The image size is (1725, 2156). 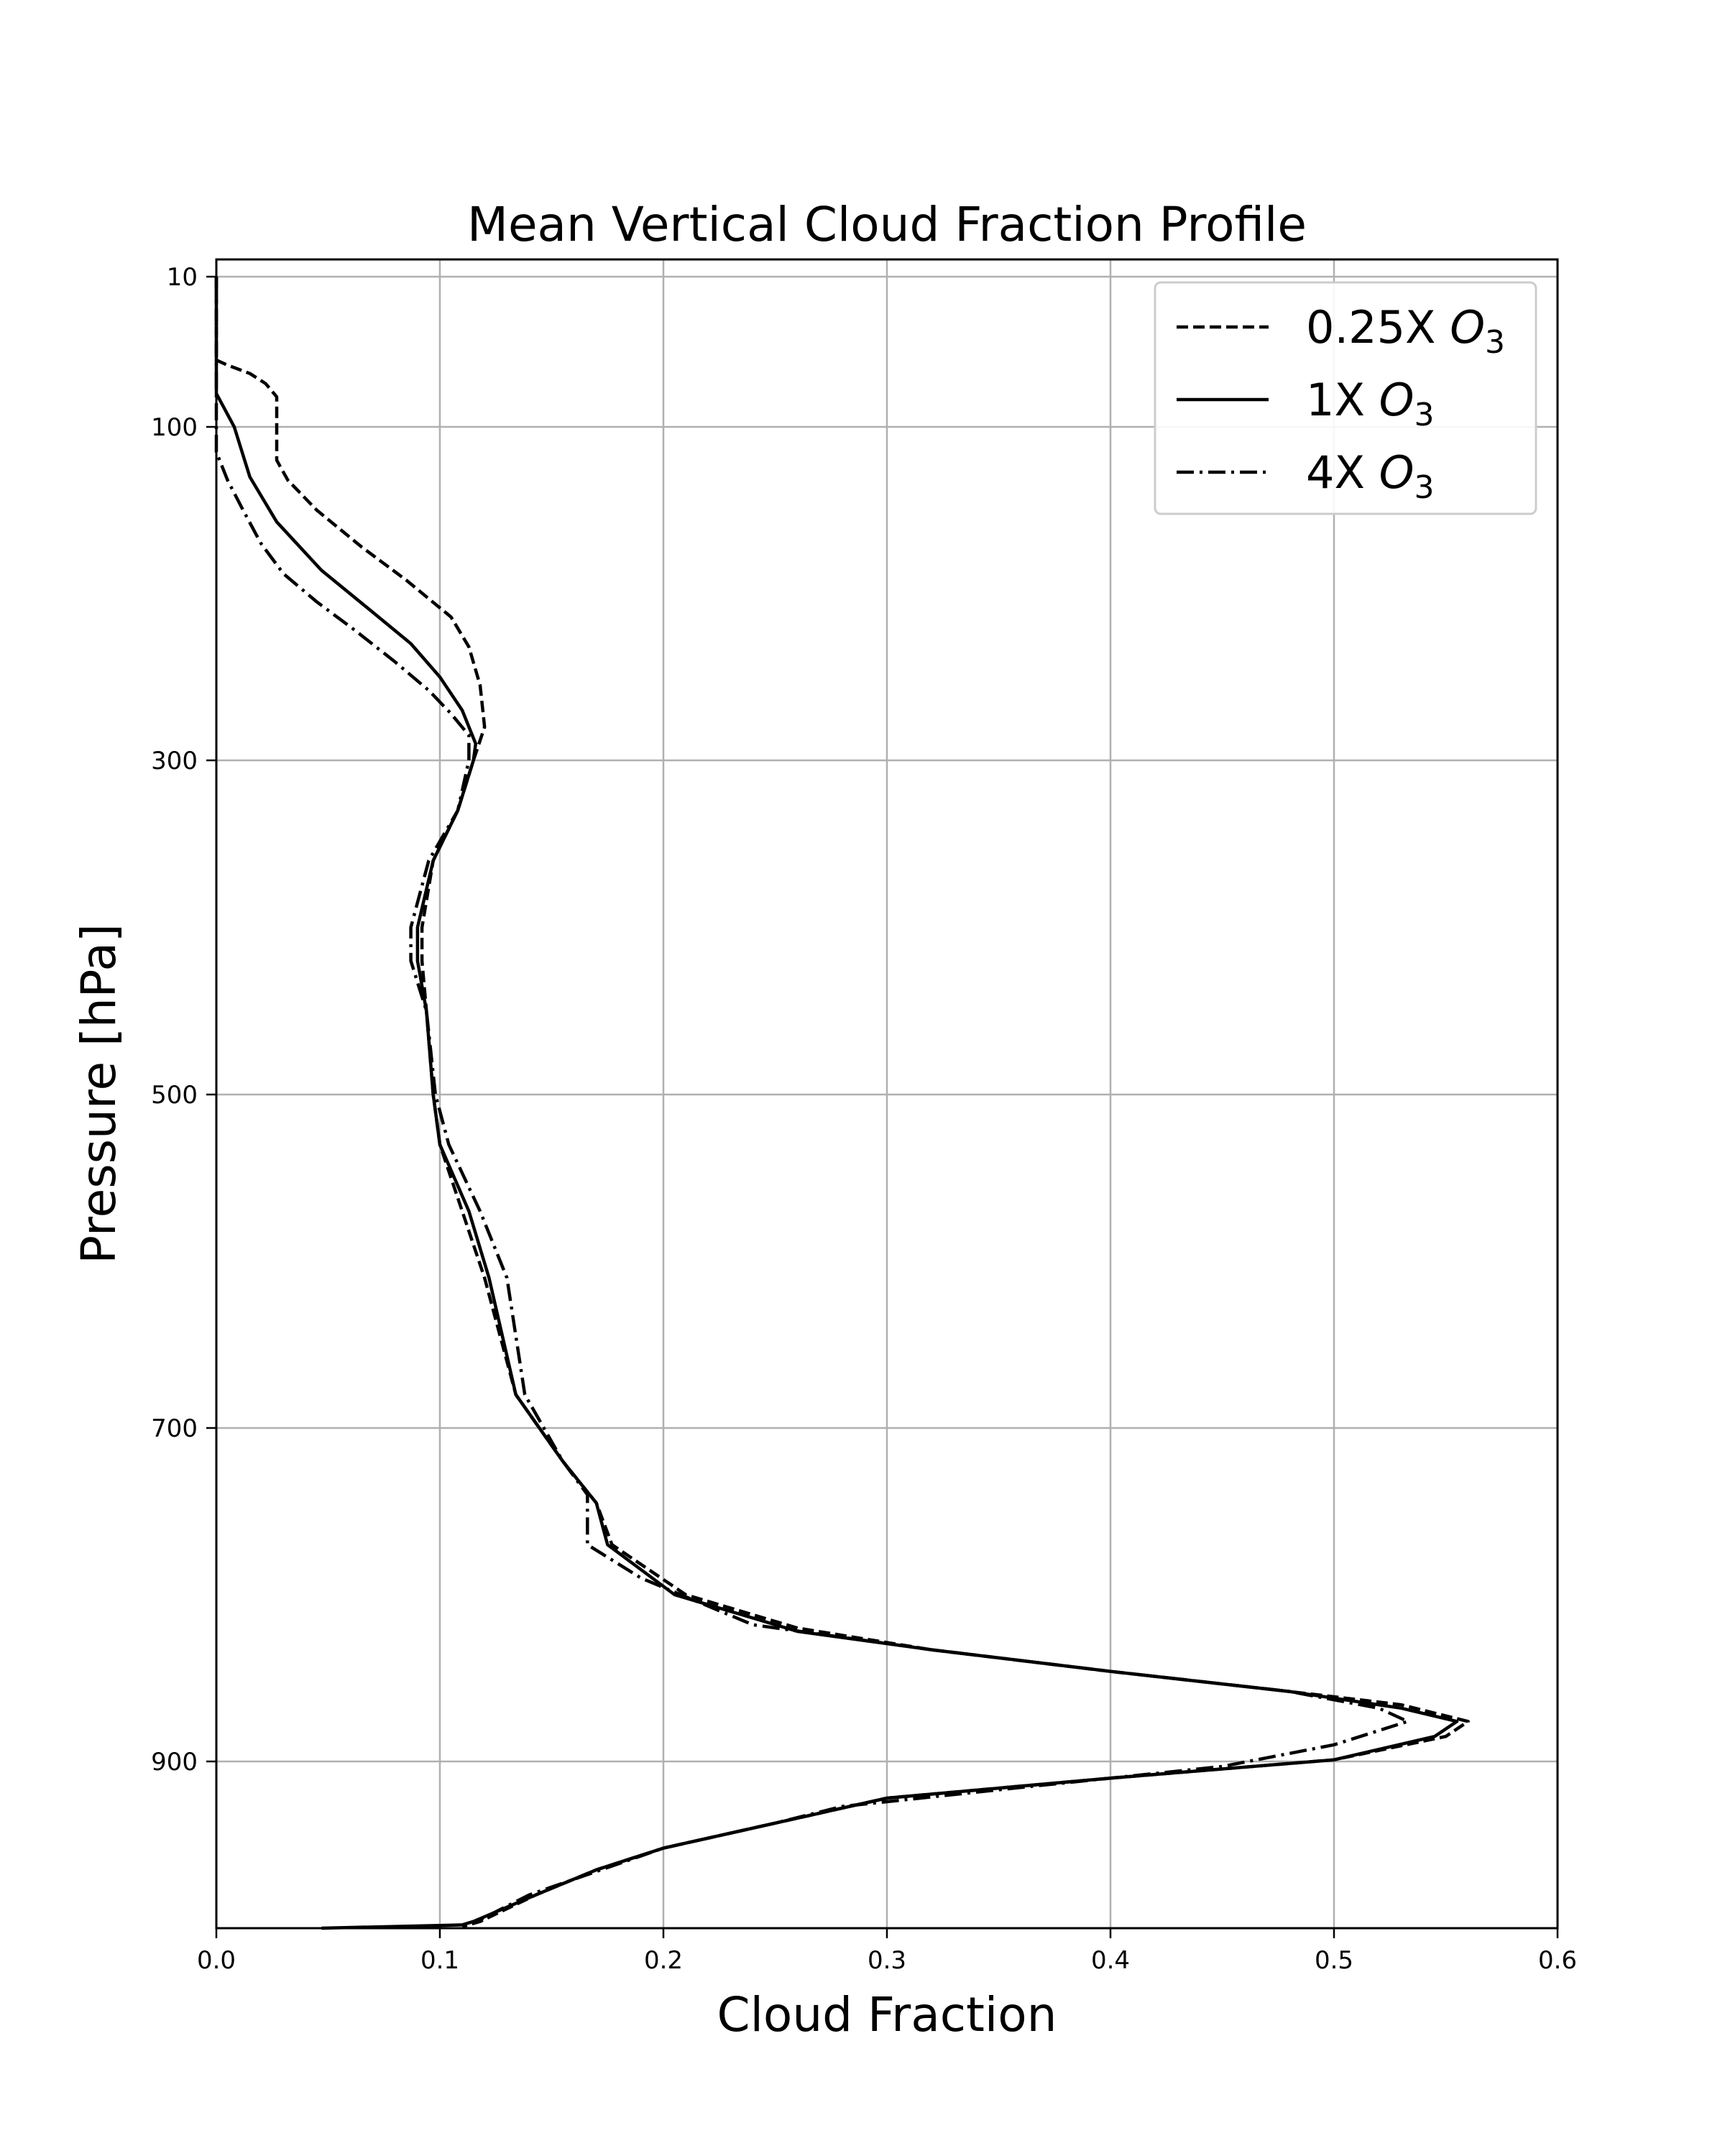 I want to click on legend-box, so click(x=1345, y=398).